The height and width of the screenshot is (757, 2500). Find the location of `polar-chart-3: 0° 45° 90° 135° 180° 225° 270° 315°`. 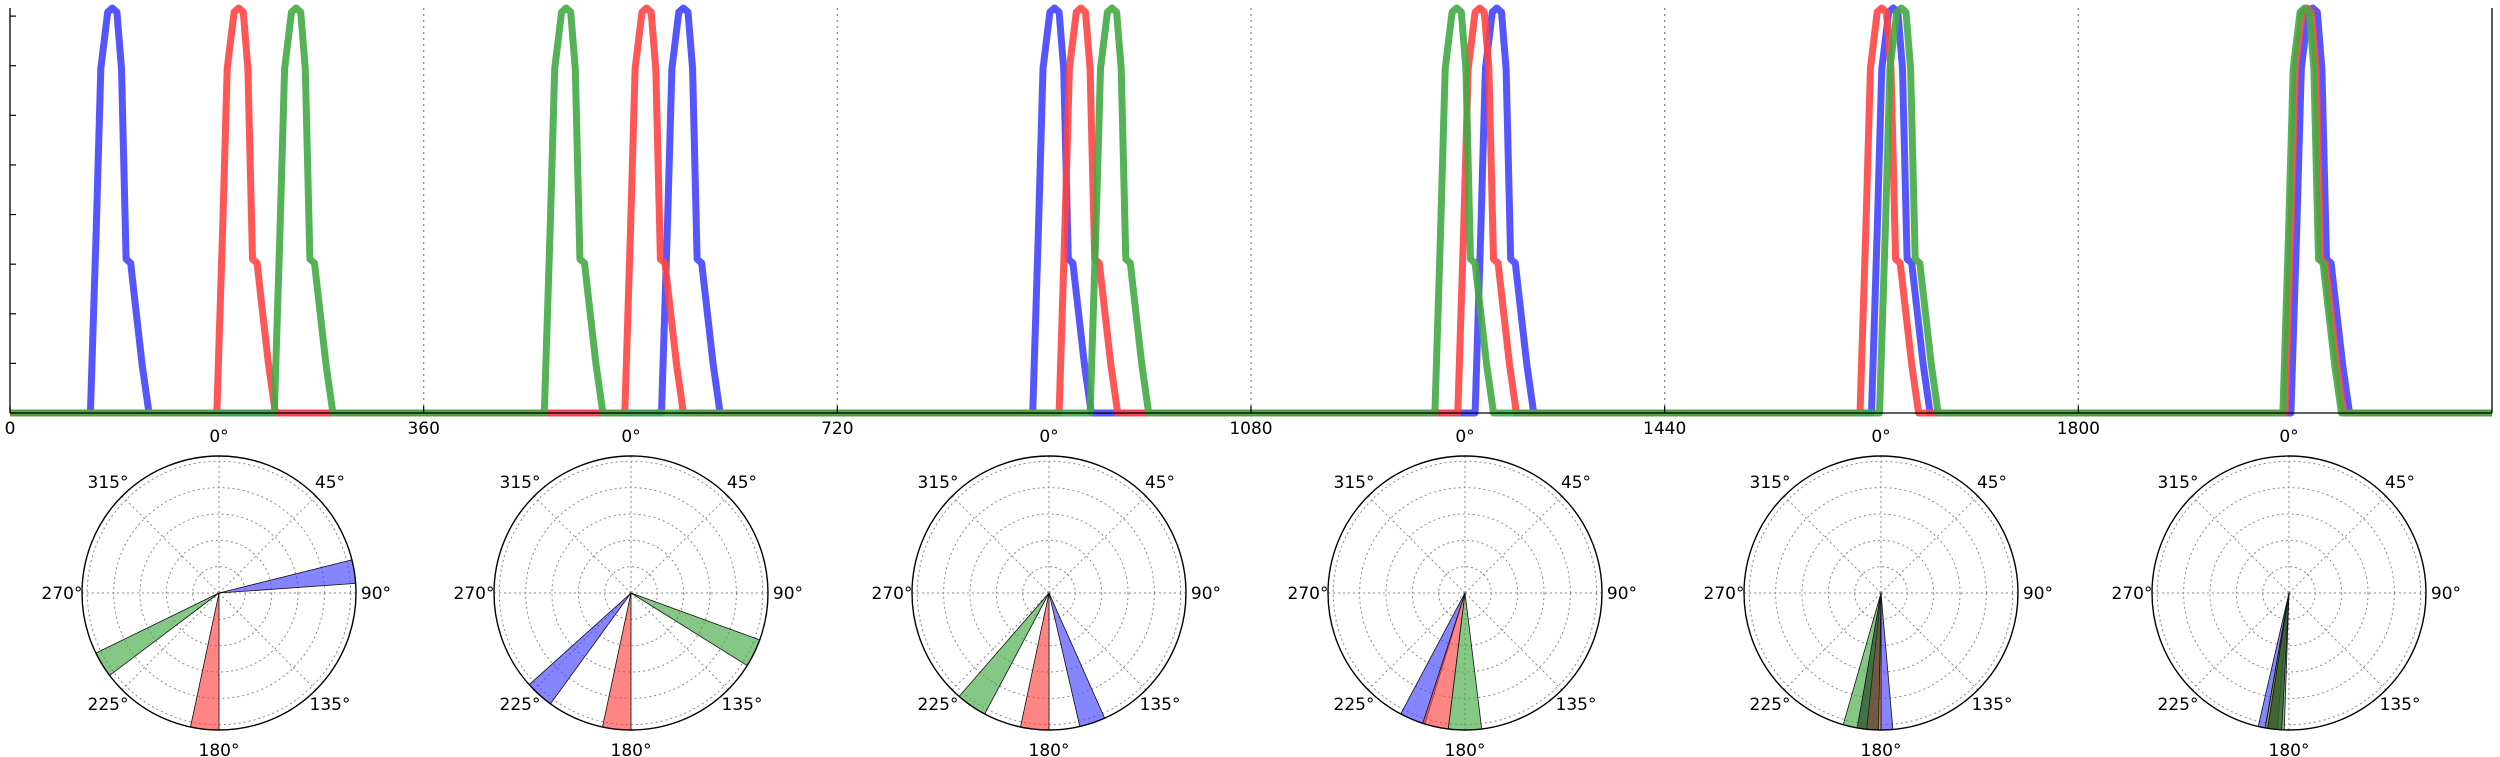

polar-chart-3: 0° 45° 90° 135° 180° 225° 270° 315° is located at coordinates (1047, 592).